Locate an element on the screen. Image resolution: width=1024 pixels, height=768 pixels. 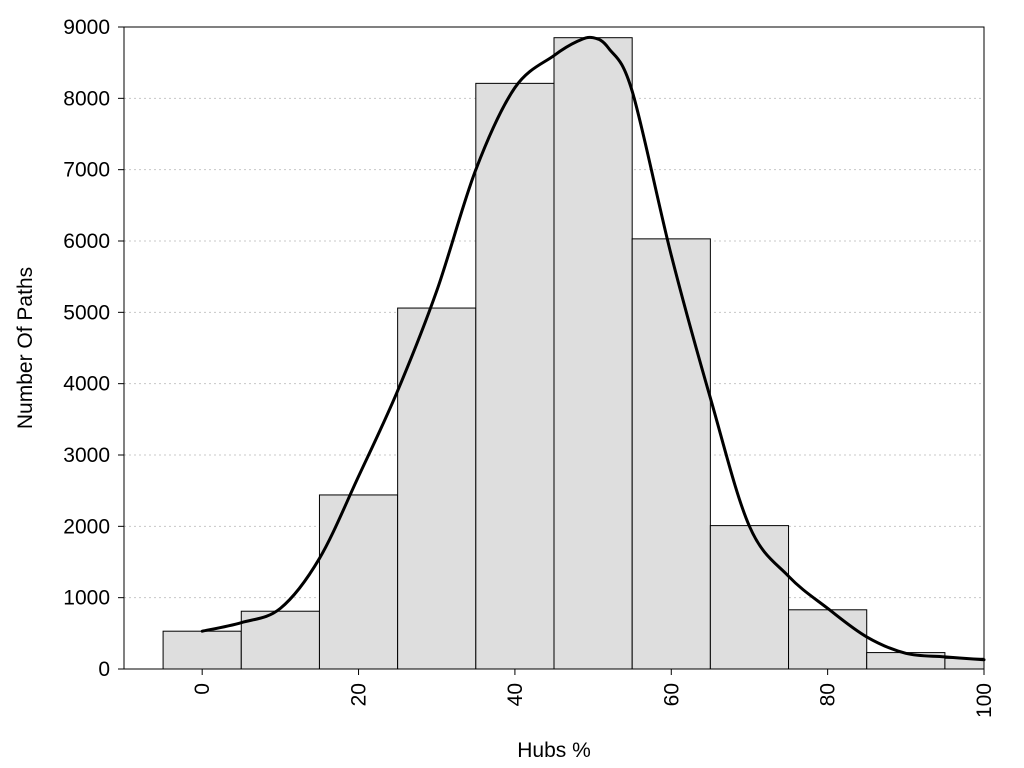
x-tick-label: 20 is located at coordinates (359, 694).